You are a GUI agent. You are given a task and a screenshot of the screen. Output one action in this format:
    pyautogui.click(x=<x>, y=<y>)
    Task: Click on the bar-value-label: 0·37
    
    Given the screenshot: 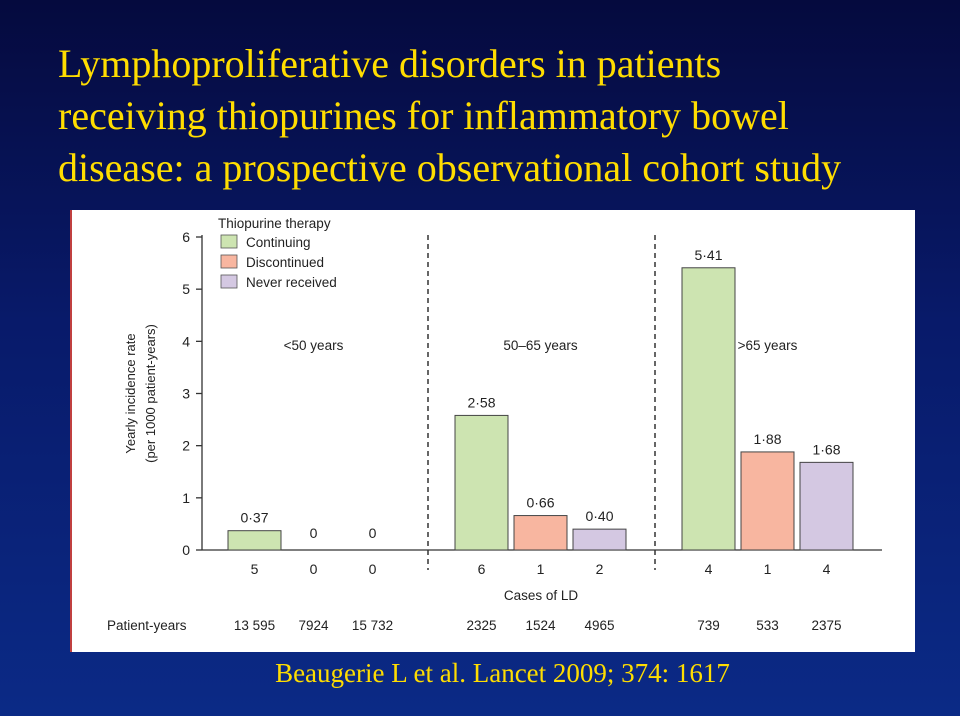 What is the action you would take?
    pyautogui.click(x=254, y=518)
    